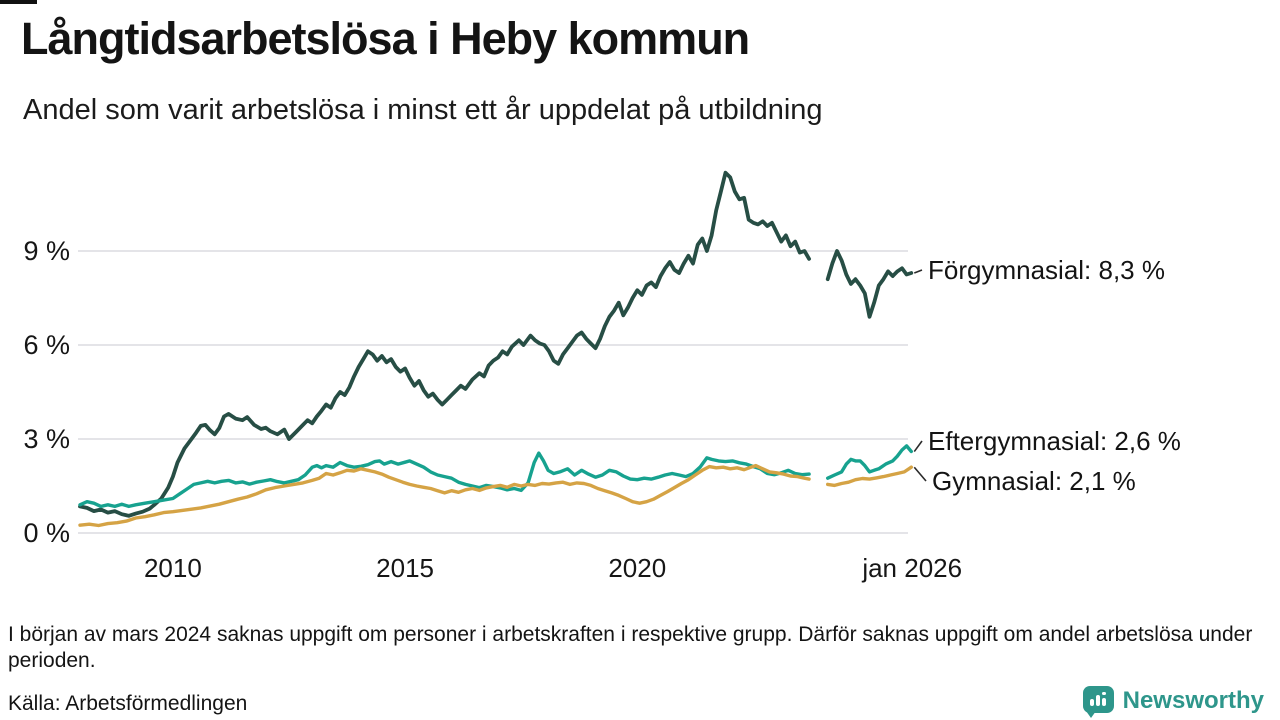 This screenshot has width=1280, height=720. What do you see at coordinates (911, 568) in the screenshot?
I see `x-axis-tick-label: jan 2026` at bounding box center [911, 568].